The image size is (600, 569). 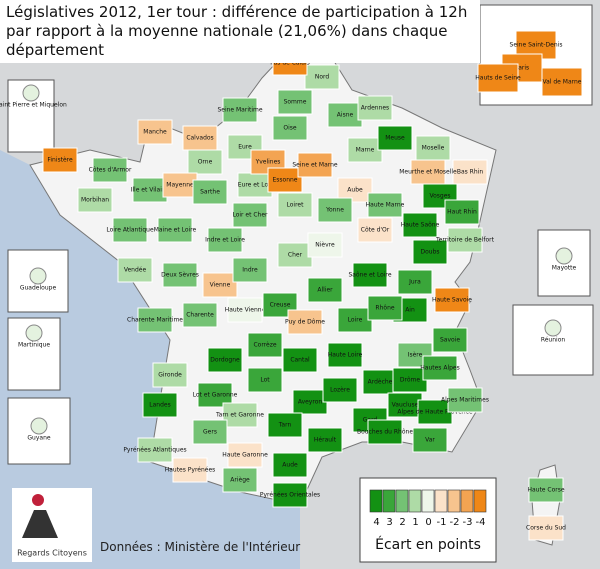 I want to click on department-label: Vosges, so click(x=439, y=196).